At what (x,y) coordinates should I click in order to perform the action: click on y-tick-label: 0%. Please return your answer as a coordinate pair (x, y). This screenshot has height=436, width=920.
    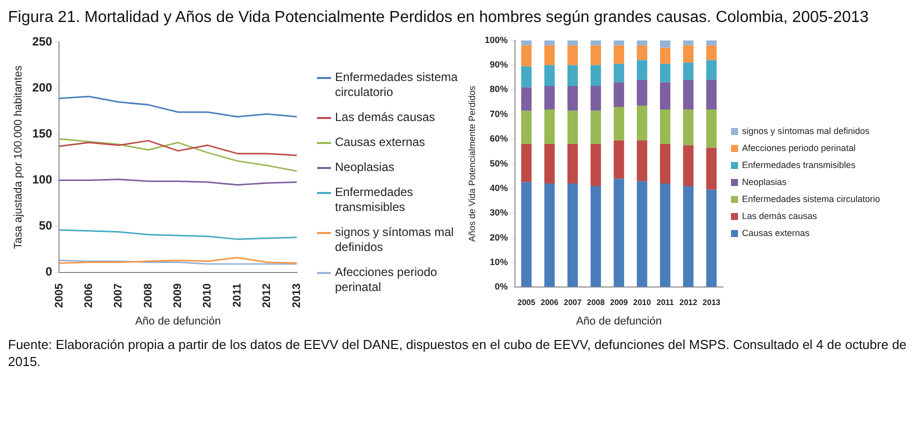
    Looking at the image, I should click on (501, 287).